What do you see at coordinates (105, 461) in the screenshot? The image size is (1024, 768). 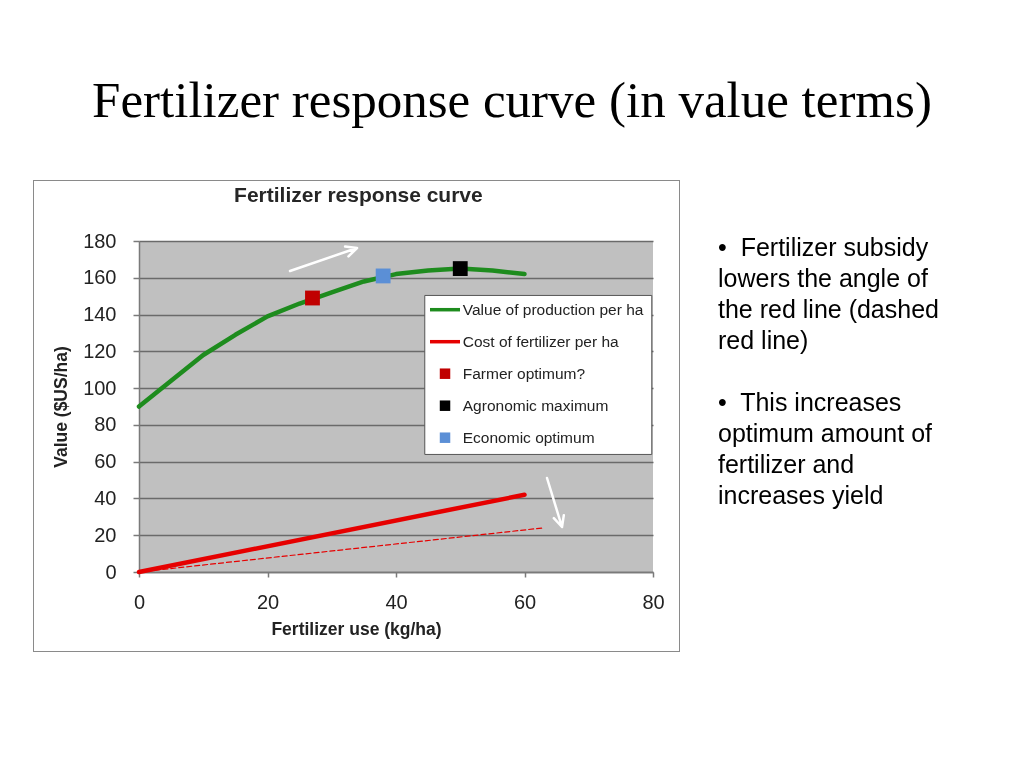 I see `y-tick-label: 60` at bounding box center [105, 461].